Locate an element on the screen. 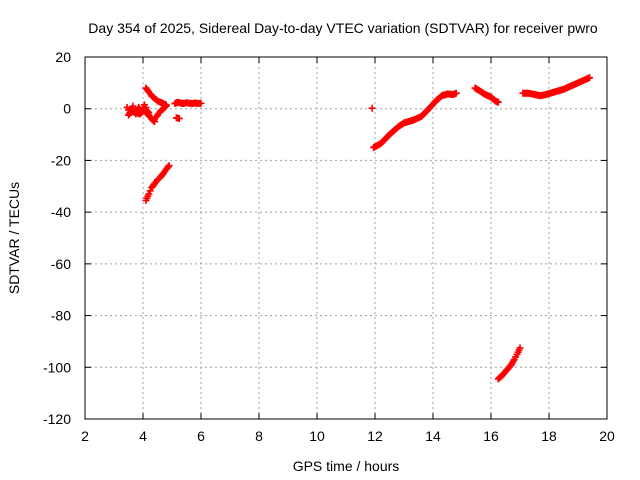  x-tick-label: 16 is located at coordinates (491, 436).